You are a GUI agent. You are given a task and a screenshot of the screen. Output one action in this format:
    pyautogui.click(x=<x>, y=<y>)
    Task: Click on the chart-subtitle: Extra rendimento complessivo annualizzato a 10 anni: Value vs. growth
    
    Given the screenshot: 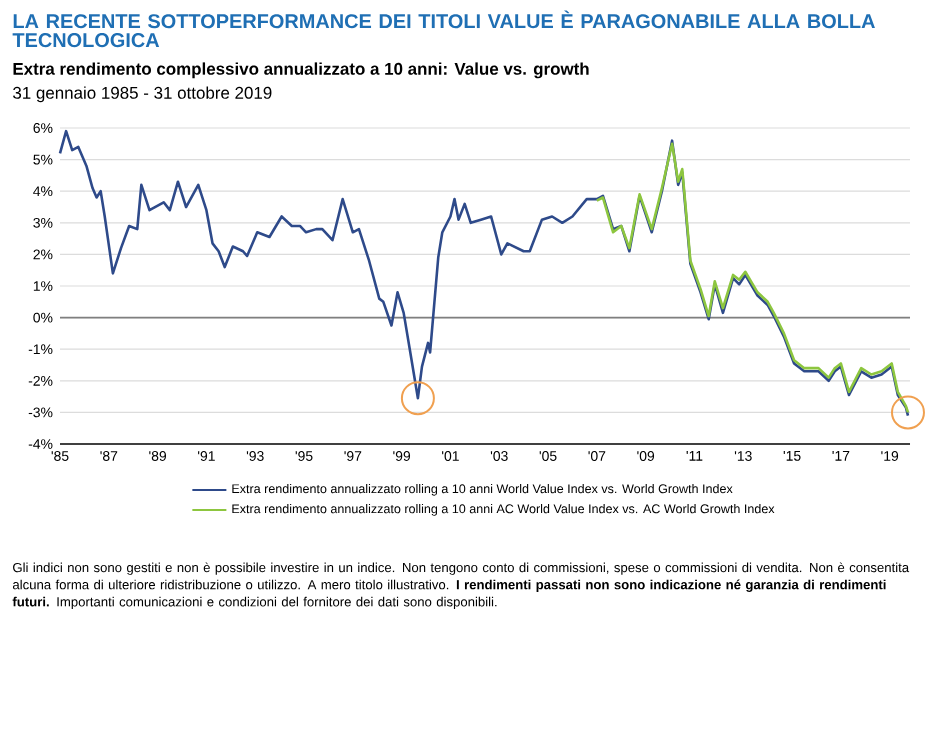 What is the action you would take?
    pyautogui.click(x=301, y=70)
    